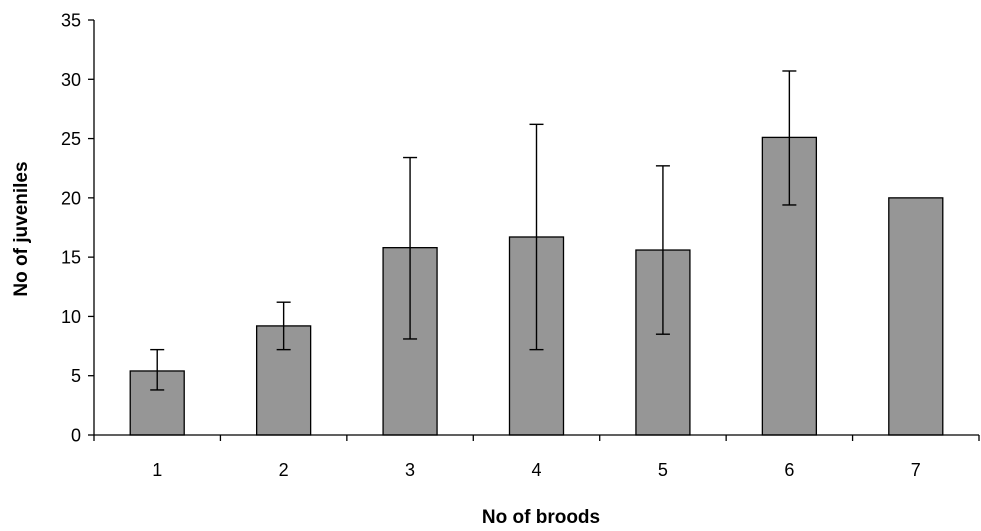 The image size is (981, 531). What do you see at coordinates (76, 376) in the screenshot?
I see `y-tick-label-5: 5` at bounding box center [76, 376].